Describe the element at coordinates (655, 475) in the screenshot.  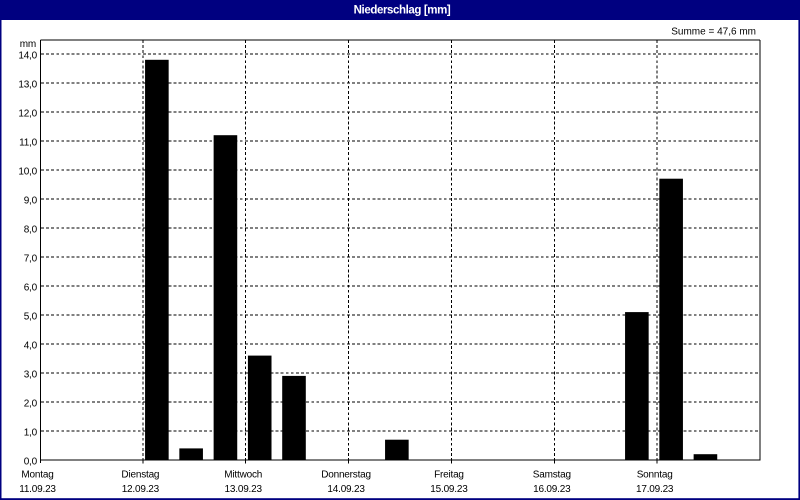
I see `svg-text: Sonntag` at that location.